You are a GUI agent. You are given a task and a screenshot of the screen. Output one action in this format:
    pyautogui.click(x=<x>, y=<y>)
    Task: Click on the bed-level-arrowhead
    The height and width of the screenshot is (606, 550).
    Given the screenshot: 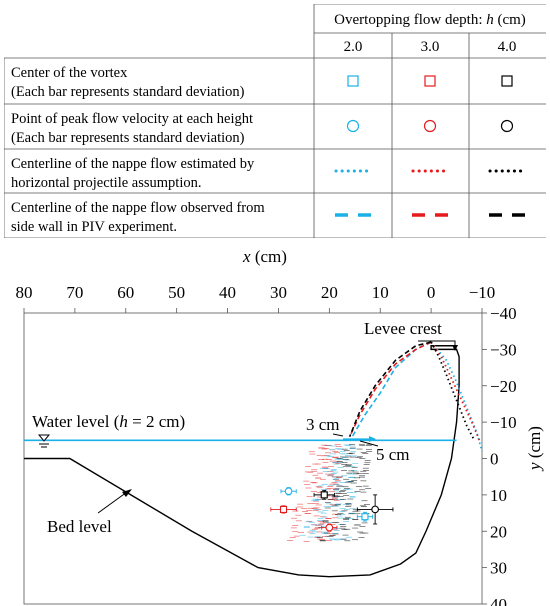 What is the action you would take?
    pyautogui.click(x=127, y=493)
    